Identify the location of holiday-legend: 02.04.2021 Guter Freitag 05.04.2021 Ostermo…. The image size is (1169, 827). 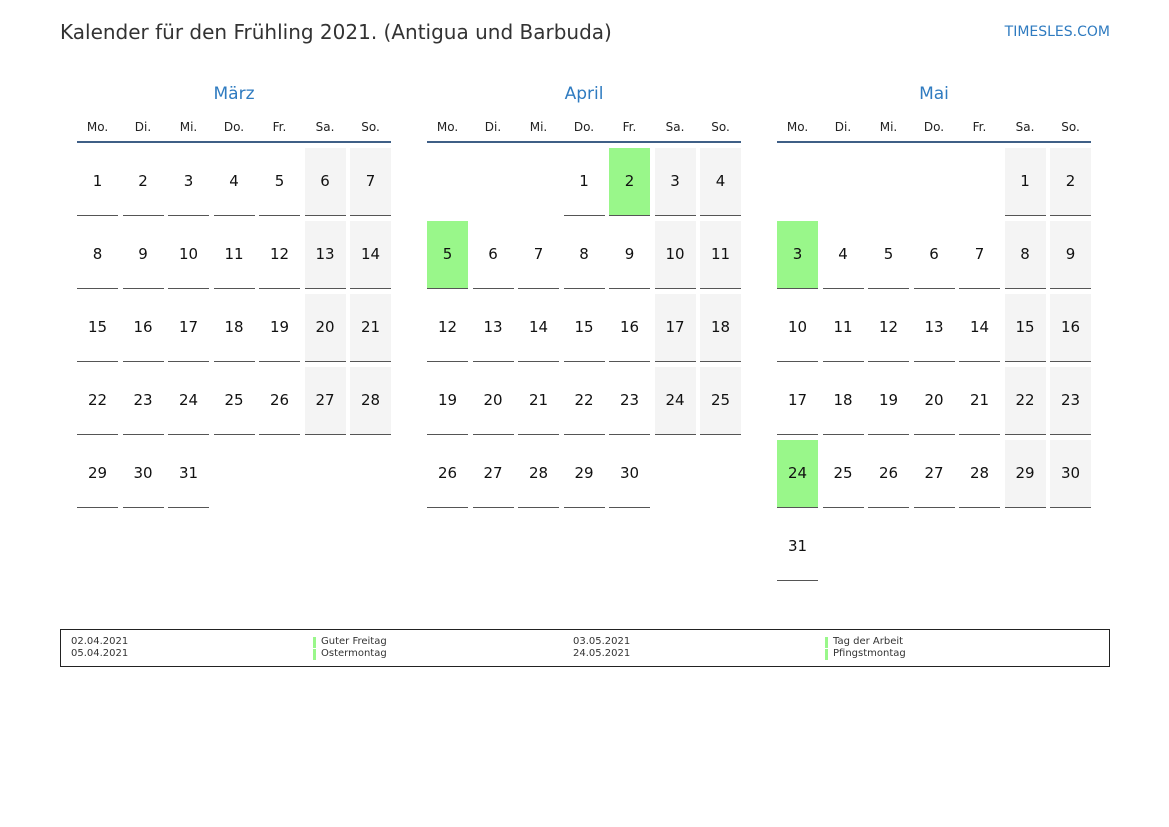
(585, 648).